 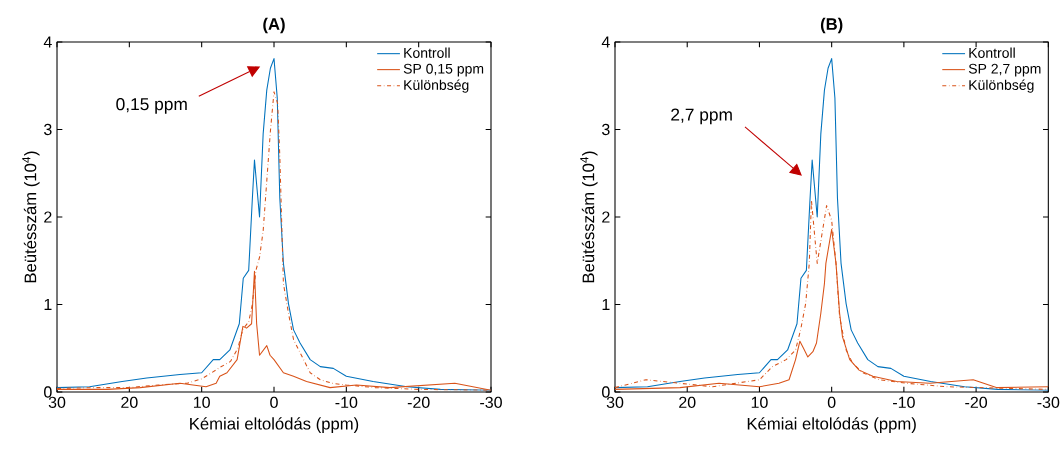 I want to click on chart-title: (B), so click(x=831, y=25).